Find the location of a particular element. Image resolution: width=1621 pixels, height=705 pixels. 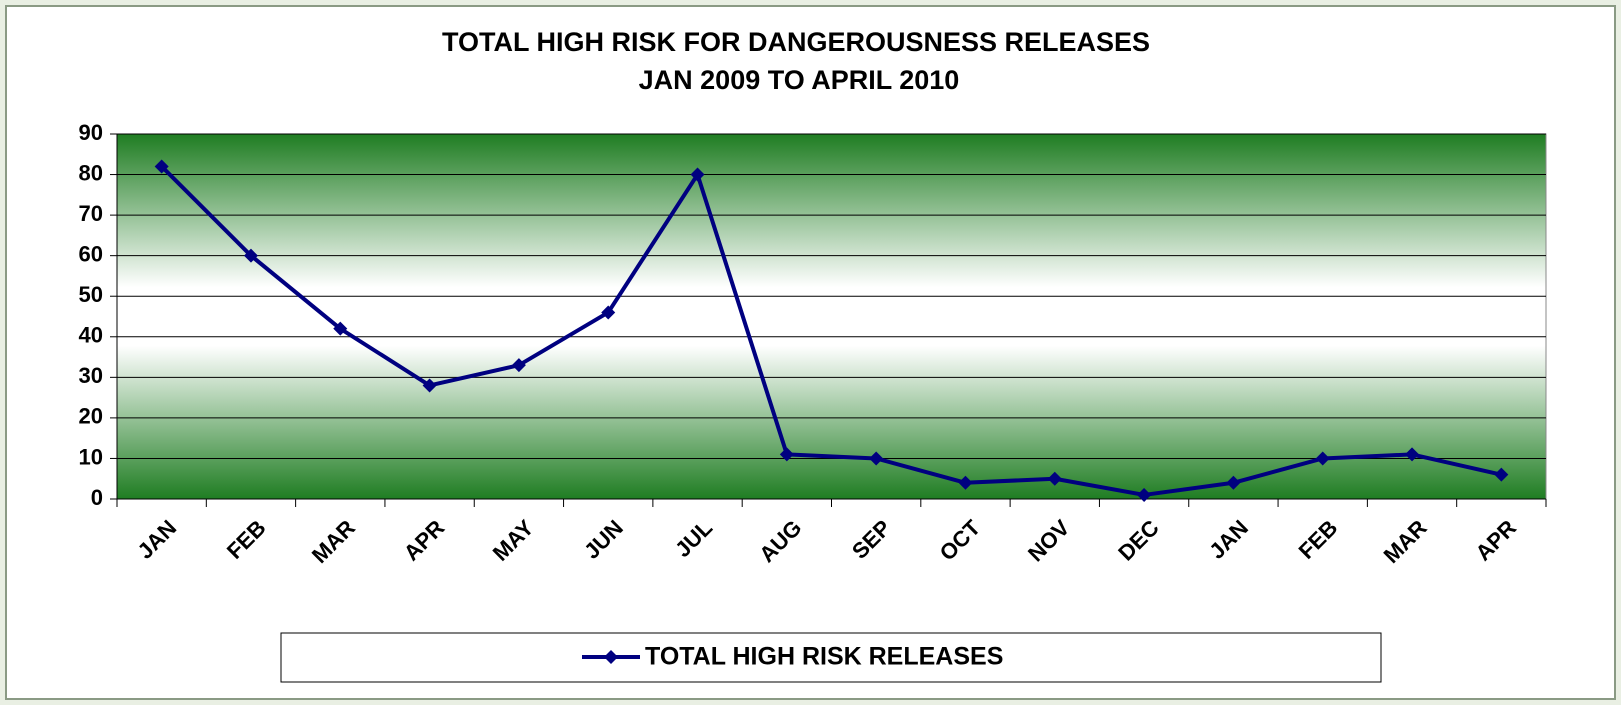

y-tick-label: 0 is located at coordinates (97, 497).